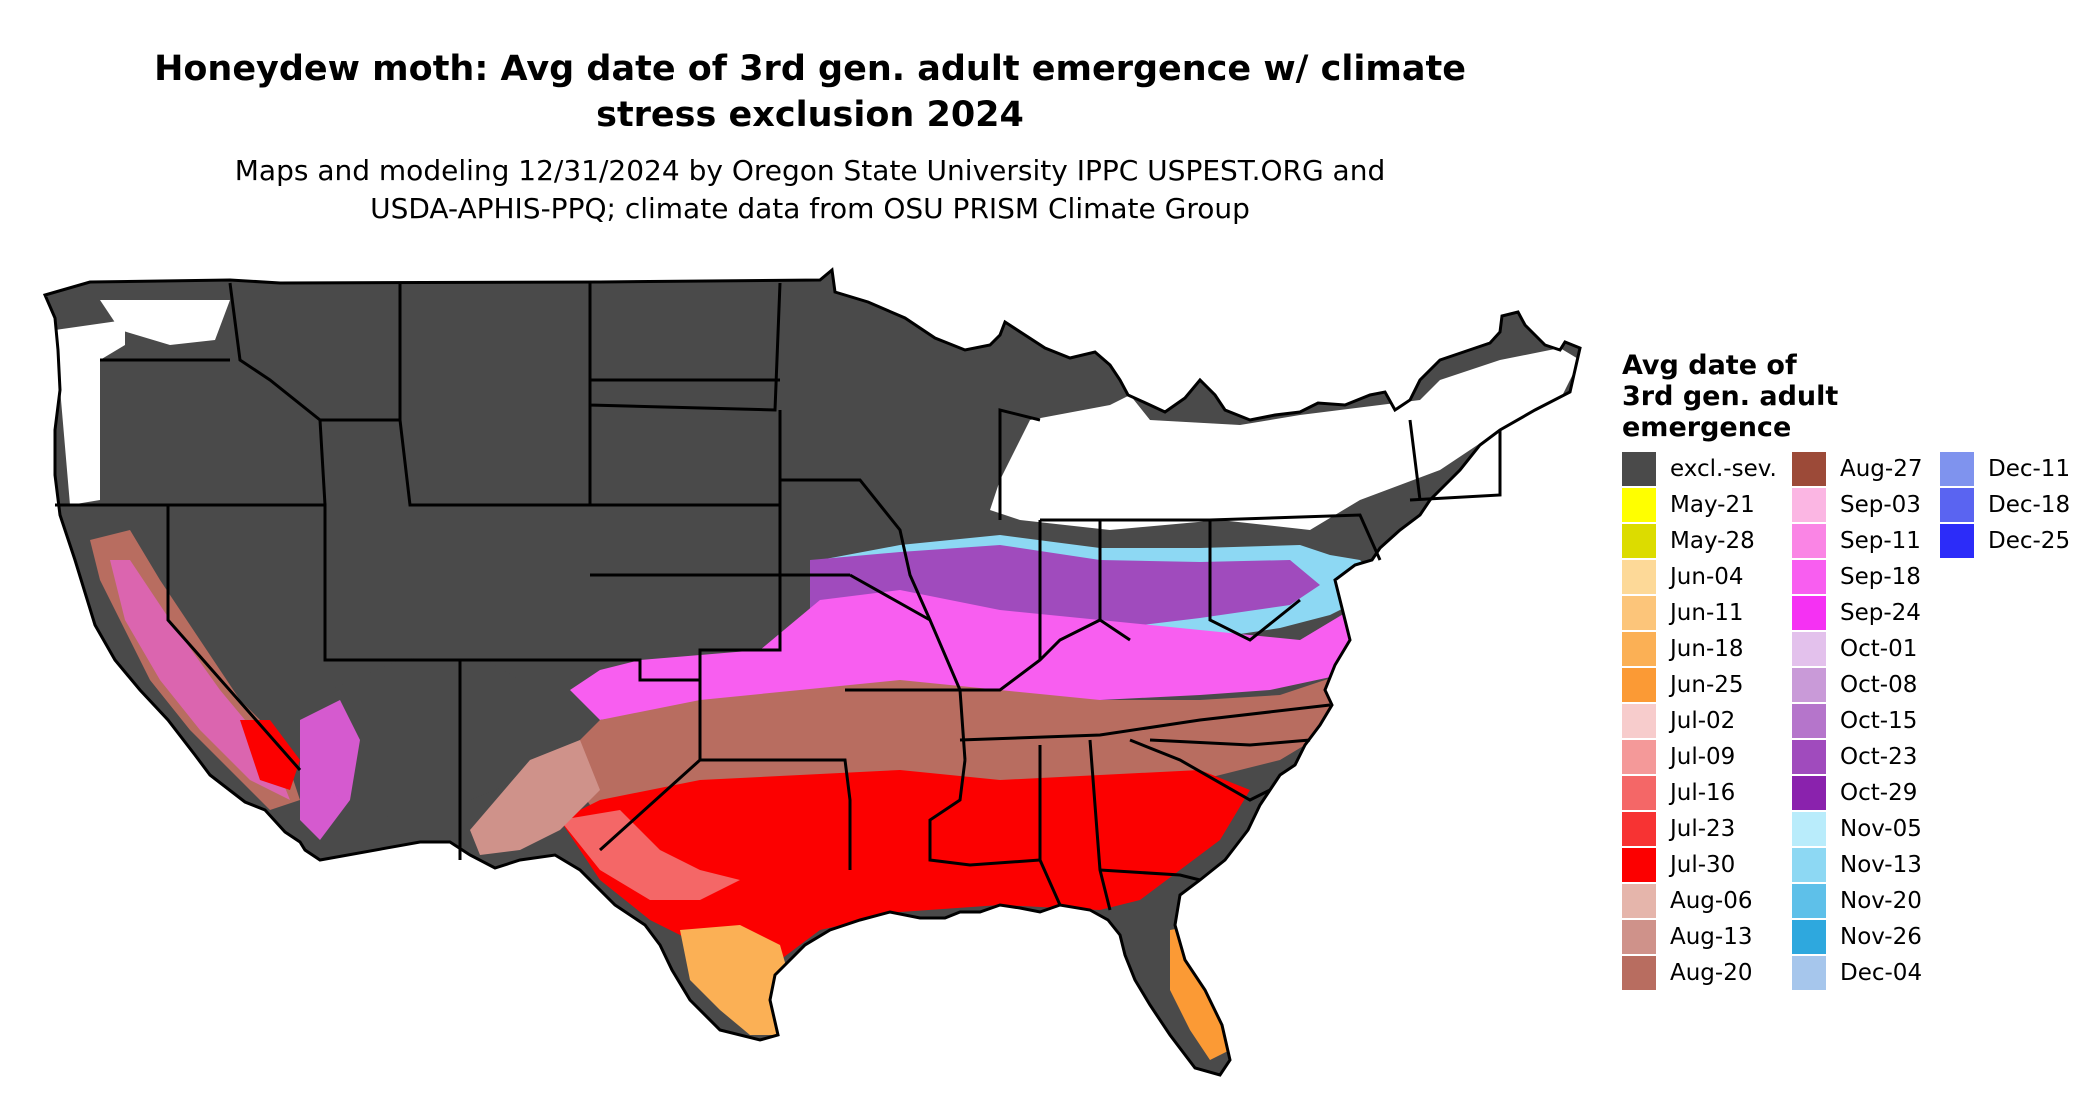 Image resolution: width=2100 pixels, height=1116 pixels. I want to click on border-vt-nh, so click(1415, 460).